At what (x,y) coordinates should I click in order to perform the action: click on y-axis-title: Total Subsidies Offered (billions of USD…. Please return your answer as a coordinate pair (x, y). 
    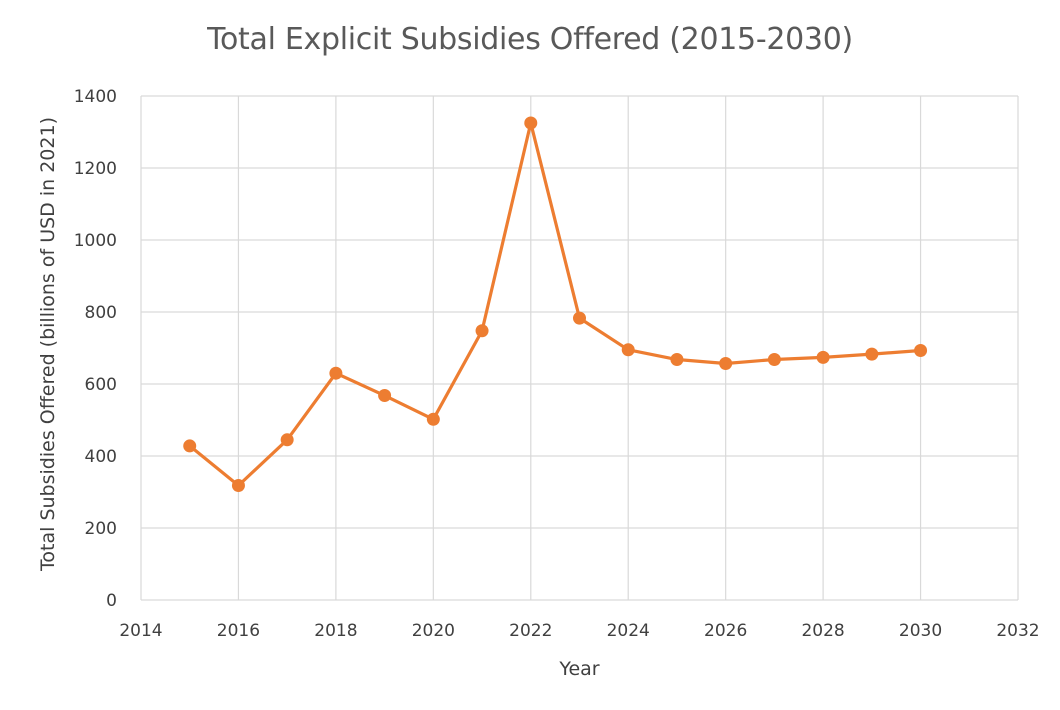
    Looking at the image, I should click on (48, 344).